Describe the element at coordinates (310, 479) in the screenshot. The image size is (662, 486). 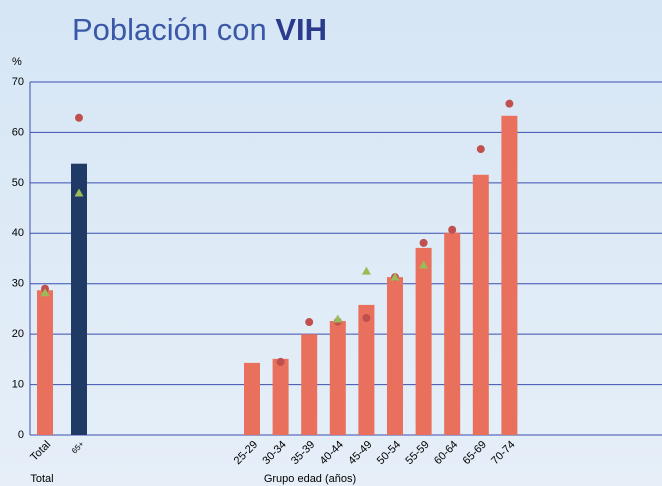
I see `x-axis-label: Grupo edad (años)` at that location.